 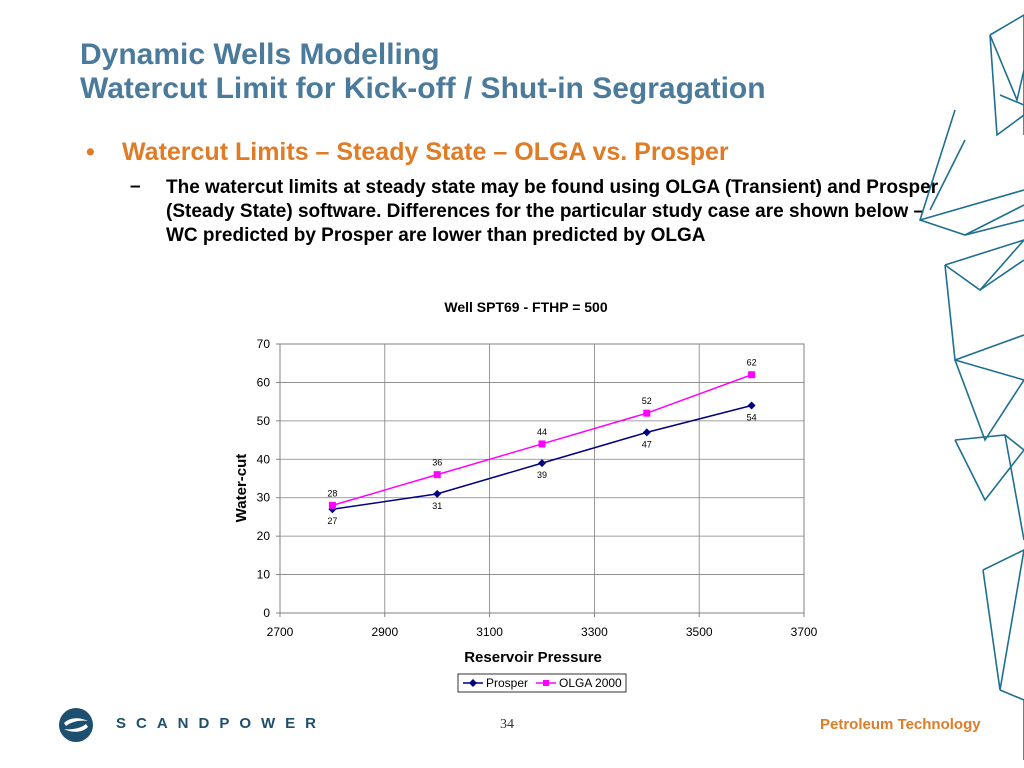 What do you see at coordinates (489, 632) in the screenshot?
I see `x-tick-label: 3100` at bounding box center [489, 632].